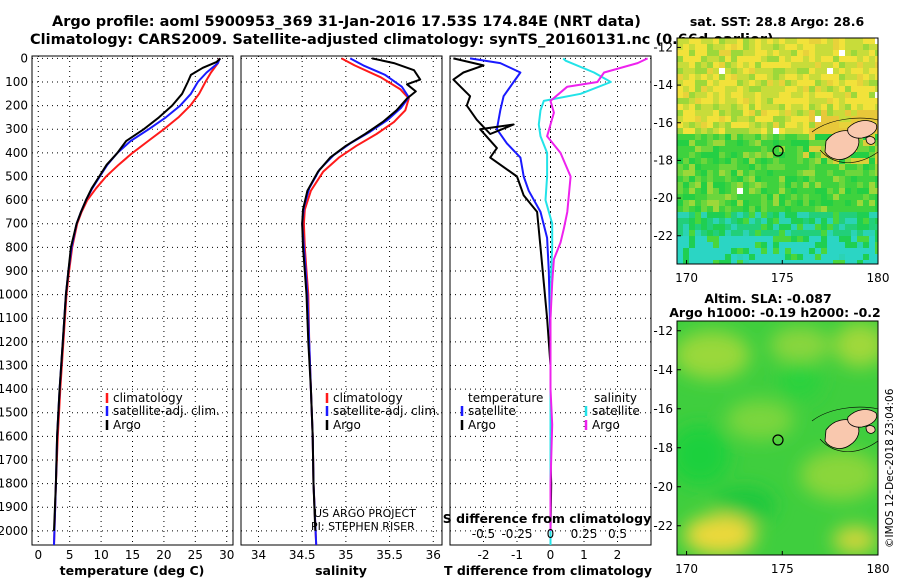 This screenshot has width=900, height=580. What do you see at coordinates (616, 411) in the screenshot?
I see `legend-s-satellite-label: satellite` at bounding box center [616, 411].